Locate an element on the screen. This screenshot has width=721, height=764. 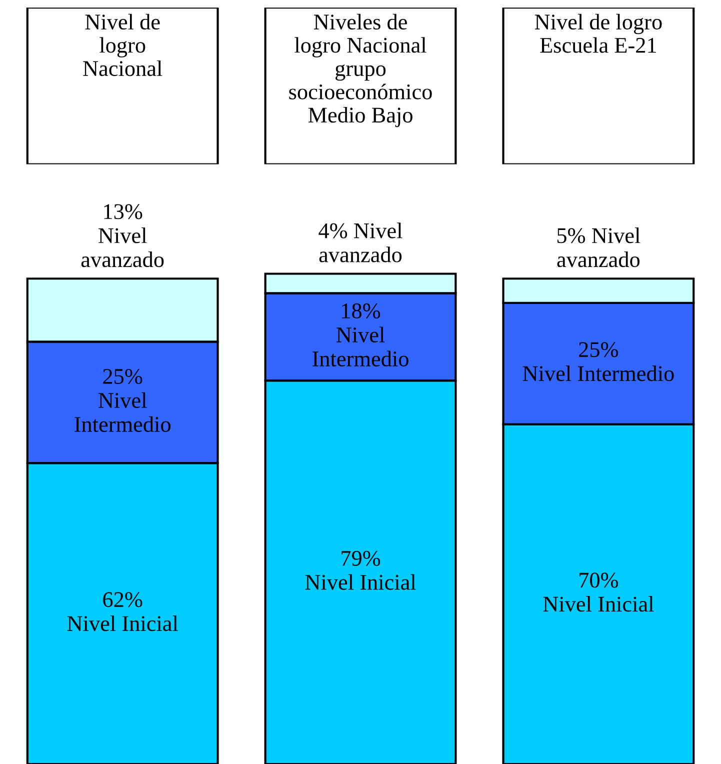
data-label: 70% Nivel Inicial is located at coordinates (598, 592).